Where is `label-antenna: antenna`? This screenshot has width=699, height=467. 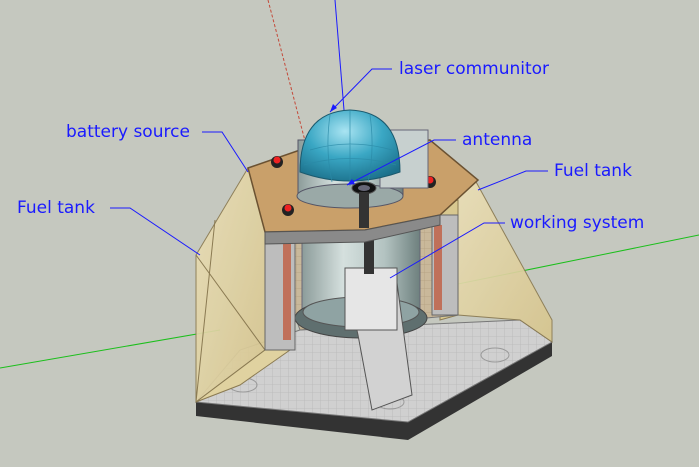
label-antenna: antenna is located at coordinates (497, 140).